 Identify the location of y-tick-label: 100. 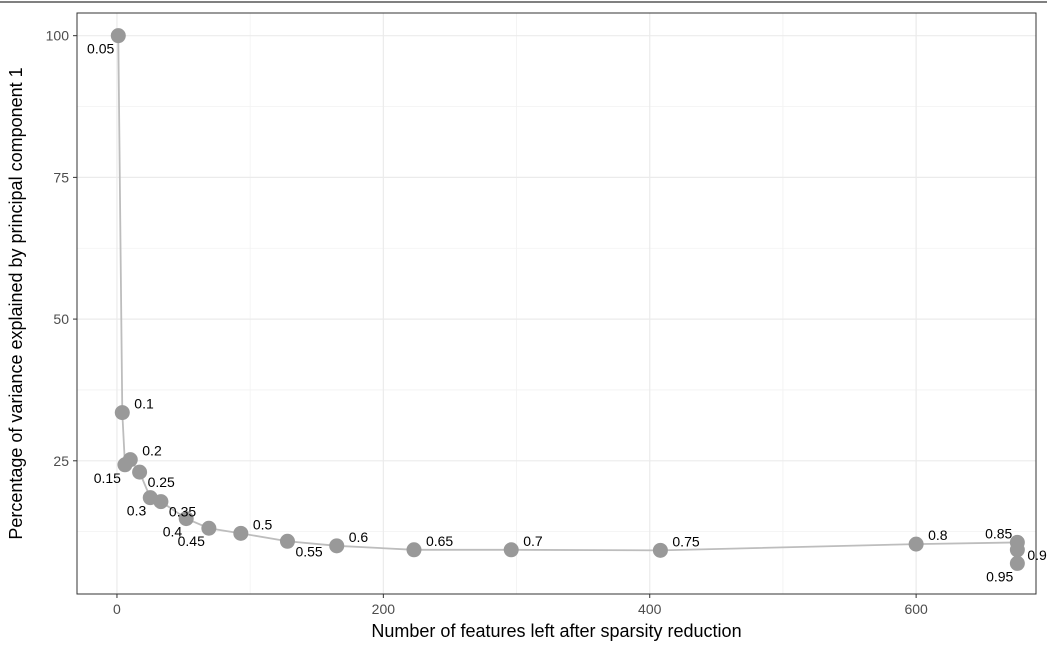
(58, 36).